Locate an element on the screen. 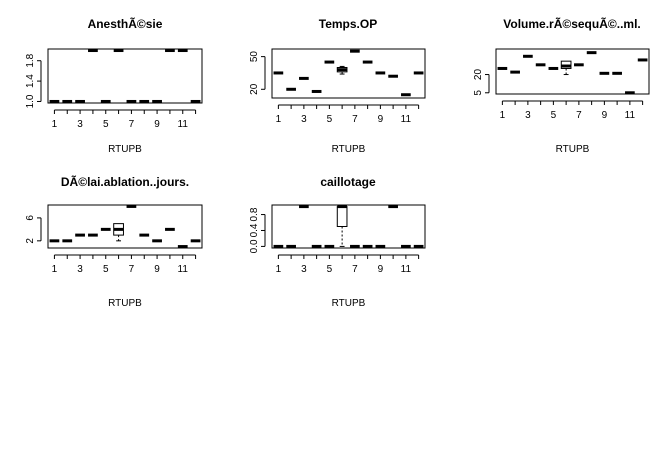 The image size is (672, 468). y-tick-label: 2 is located at coordinates (30, 241).